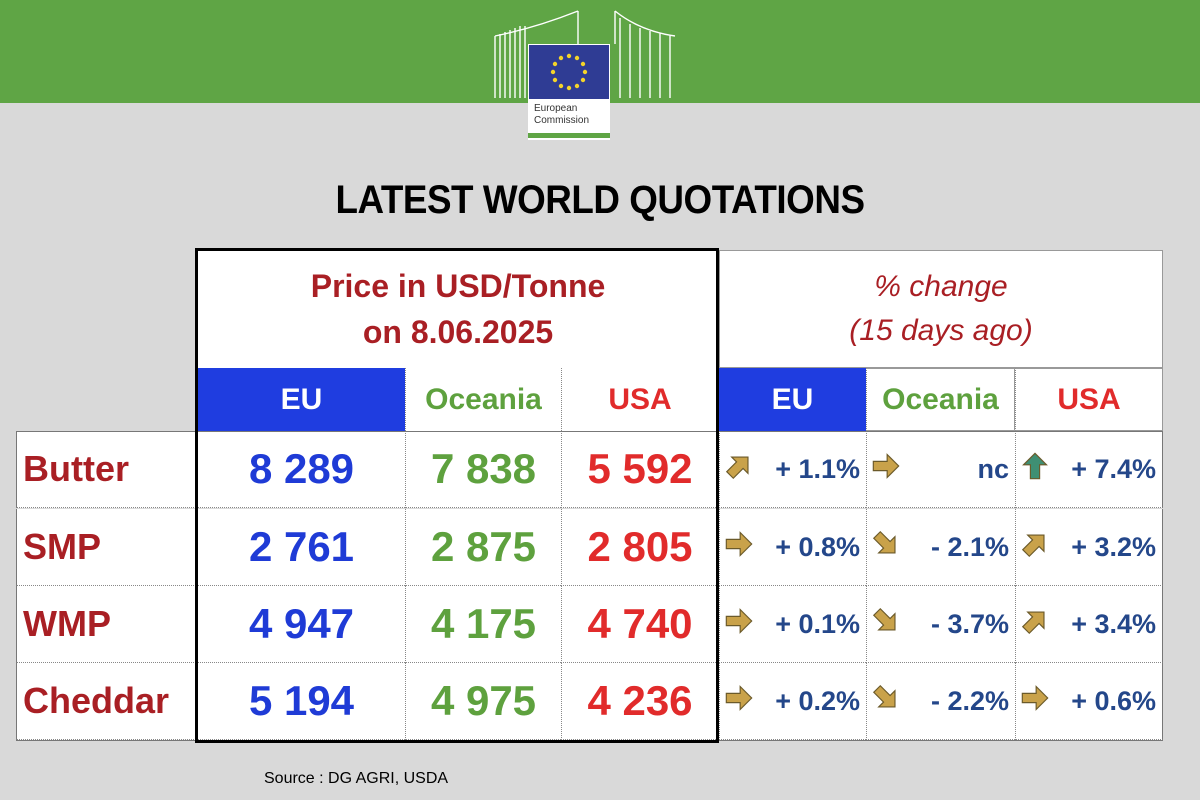 The image size is (1200, 800). Describe the element at coordinates (569, 135) in the screenshot. I see `logo-green-stripe` at that location.